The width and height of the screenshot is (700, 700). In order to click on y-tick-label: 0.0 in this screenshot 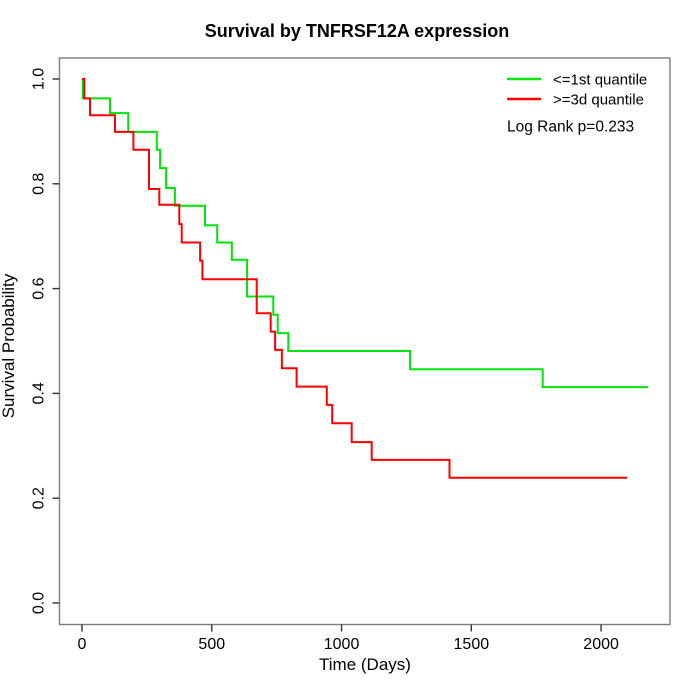, I will do `click(39, 603)`.